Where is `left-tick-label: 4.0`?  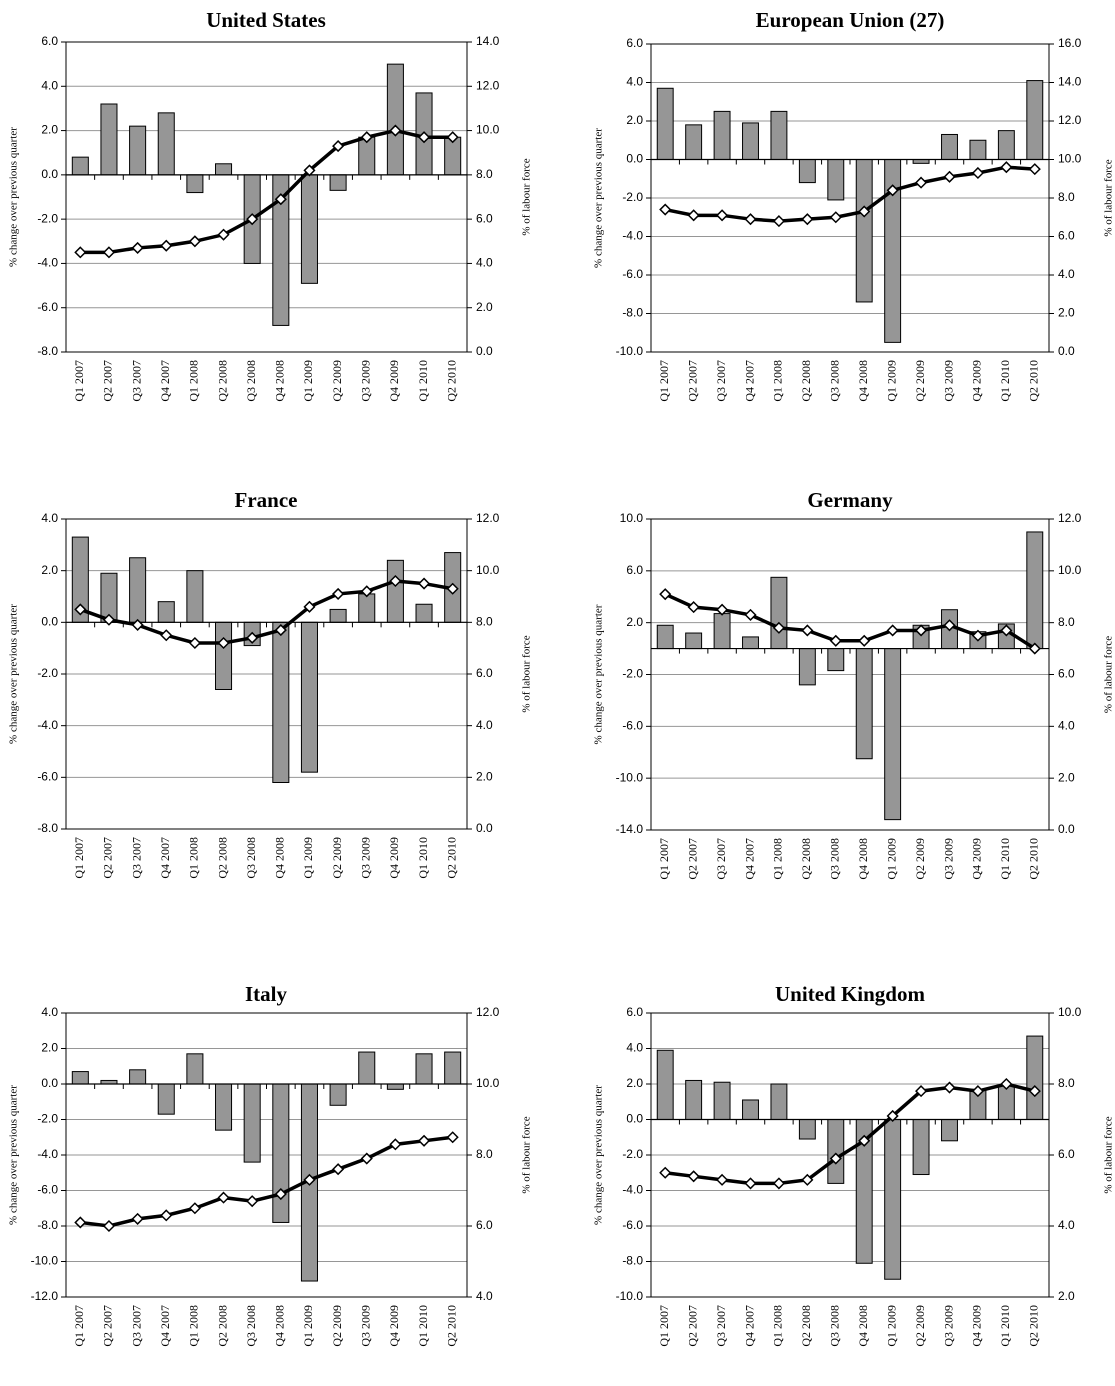
left-tick-label: 4.0 is located at coordinates (49, 1012).